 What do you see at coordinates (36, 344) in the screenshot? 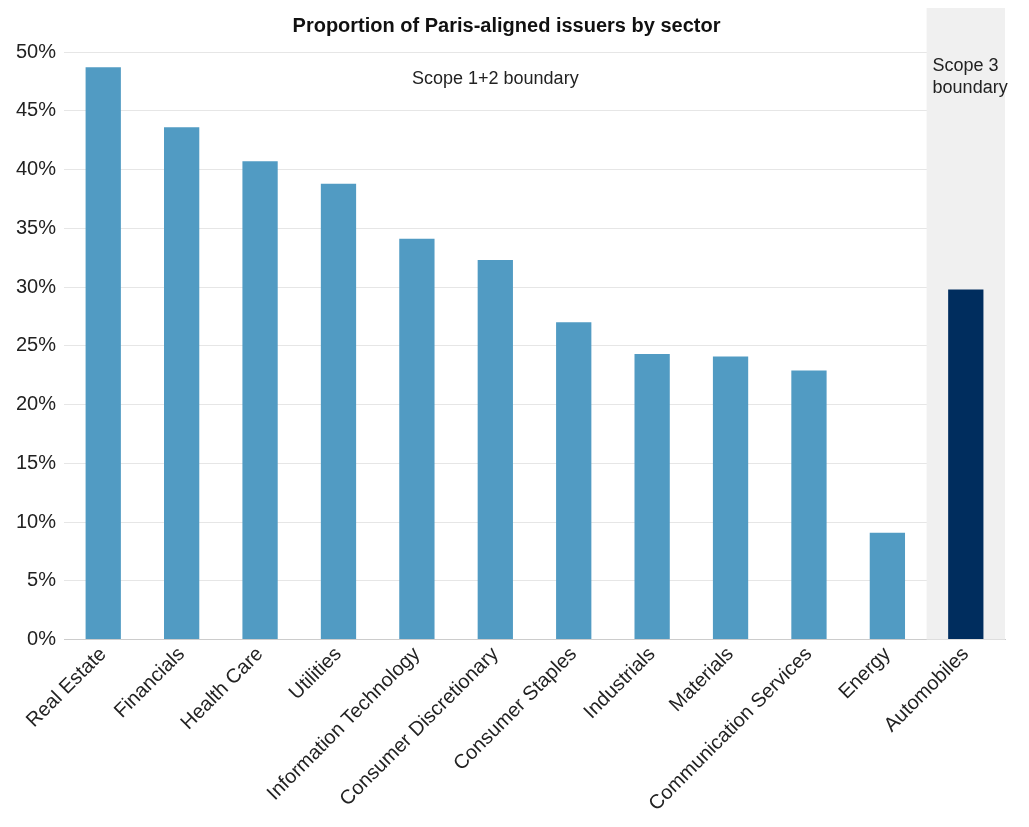
I see `y-tick-label: 25%` at bounding box center [36, 344].